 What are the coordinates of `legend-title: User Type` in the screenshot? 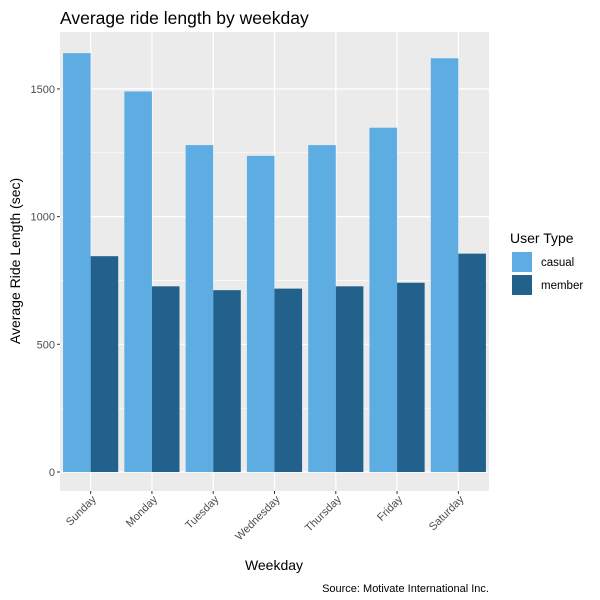 It's located at (542, 238).